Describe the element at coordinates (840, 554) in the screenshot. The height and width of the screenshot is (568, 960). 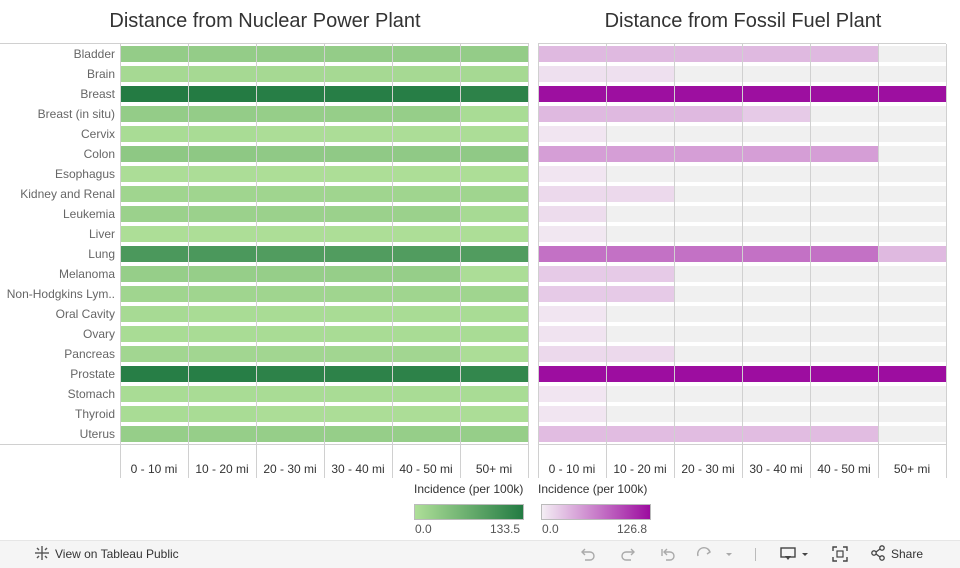
I see `fullscreen-icon` at that location.